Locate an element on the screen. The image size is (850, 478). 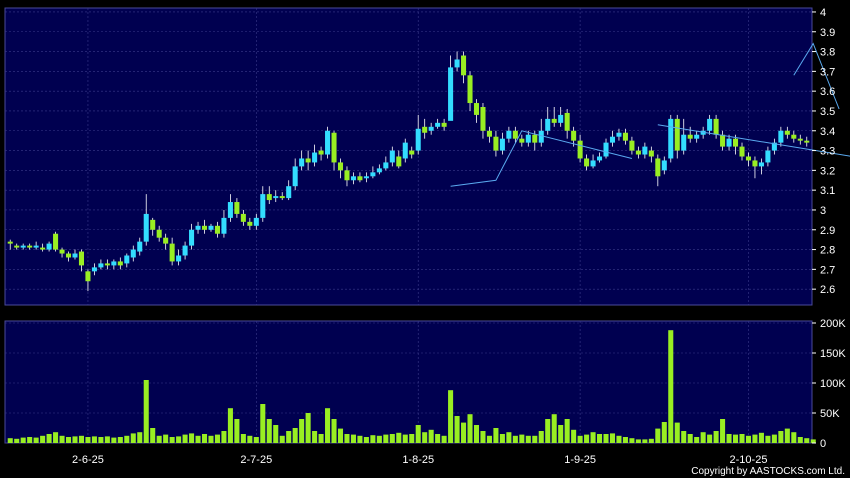
price-tick-label: 3.1 is located at coordinates (827, 191).